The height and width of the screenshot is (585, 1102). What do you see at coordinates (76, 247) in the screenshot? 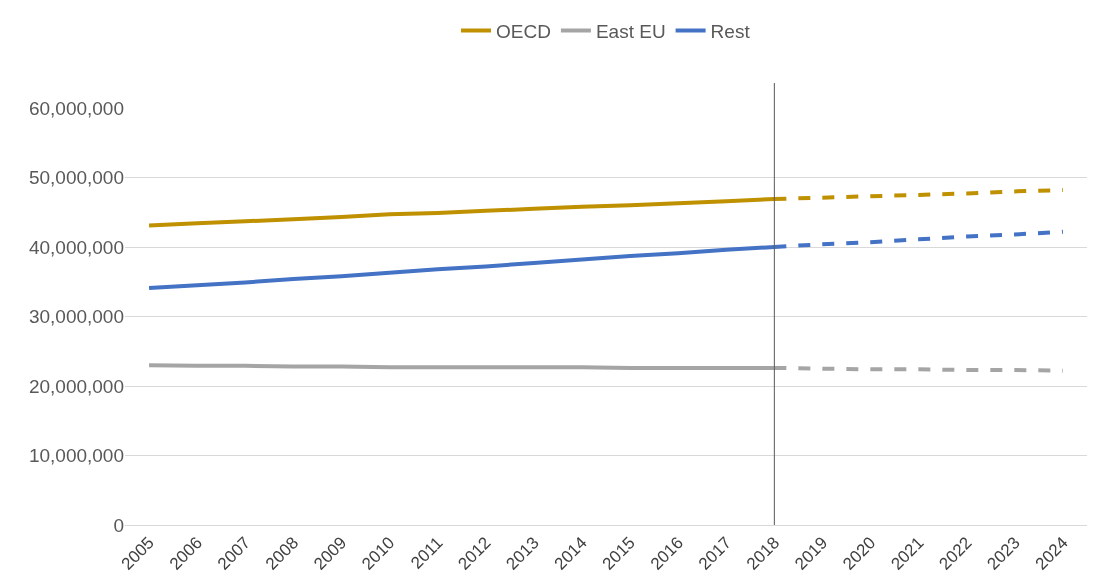
I see `y-tick-label: 40,000,000` at bounding box center [76, 247].